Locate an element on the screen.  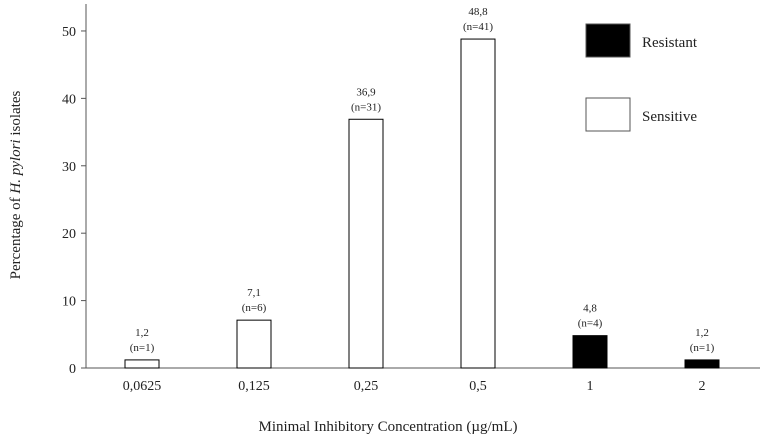
count-label: (n=4) is located at coordinates (590, 324).